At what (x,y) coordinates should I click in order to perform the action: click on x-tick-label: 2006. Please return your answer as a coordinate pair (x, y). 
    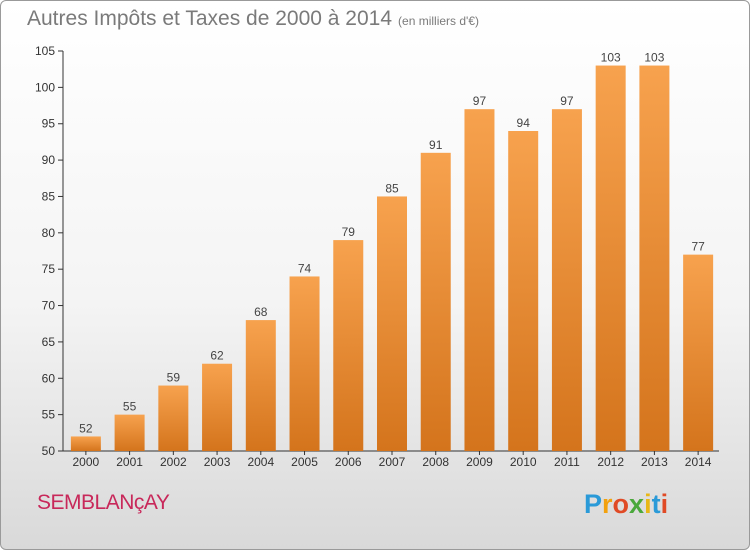
    Looking at the image, I should click on (348, 462).